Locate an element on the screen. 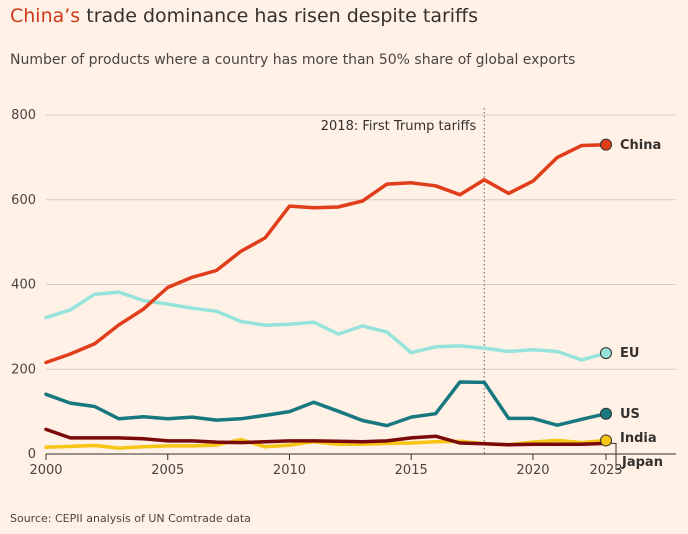 The height and width of the screenshot is (534, 688). x-tick-label: 2015 is located at coordinates (411, 470).